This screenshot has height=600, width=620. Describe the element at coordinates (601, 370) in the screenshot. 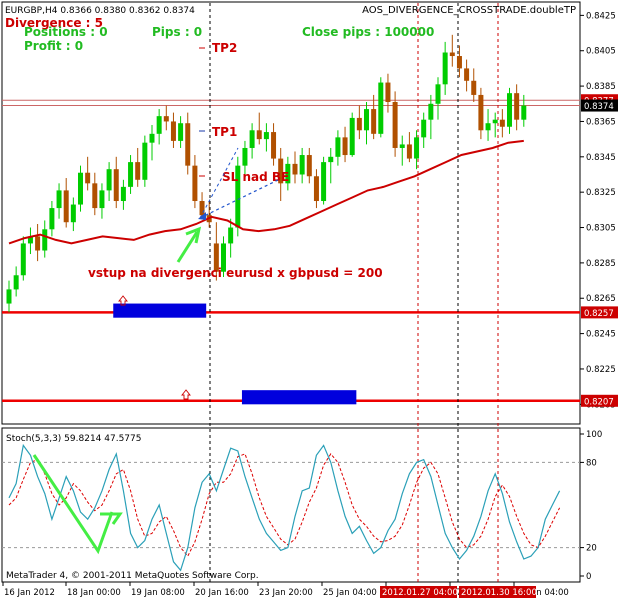

I see `price-tick-label: 0.8225` at that location.